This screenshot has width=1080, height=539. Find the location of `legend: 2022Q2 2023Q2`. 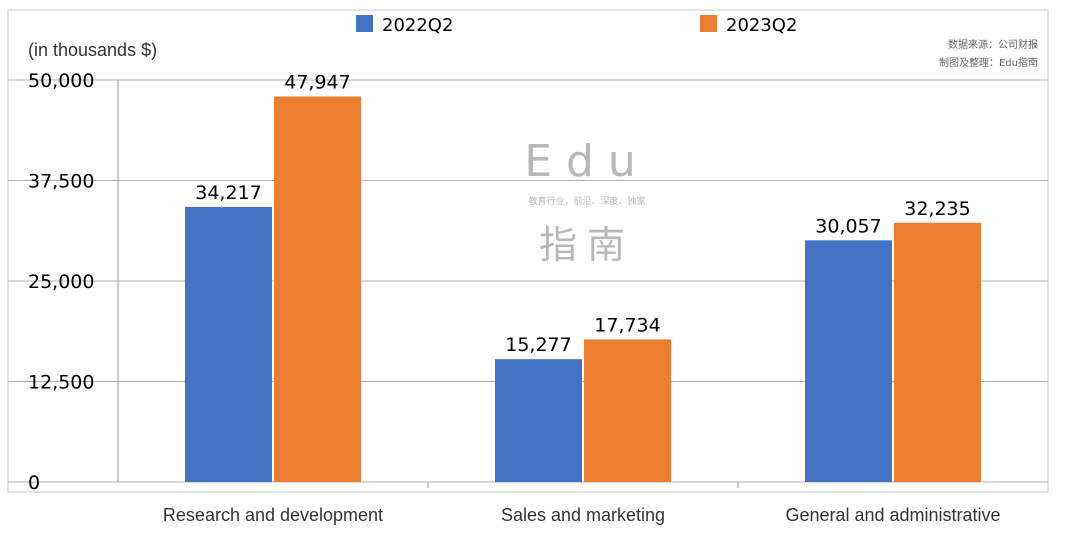

legend: 2022Q2 2023Q2 is located at coordinates (576, 25).